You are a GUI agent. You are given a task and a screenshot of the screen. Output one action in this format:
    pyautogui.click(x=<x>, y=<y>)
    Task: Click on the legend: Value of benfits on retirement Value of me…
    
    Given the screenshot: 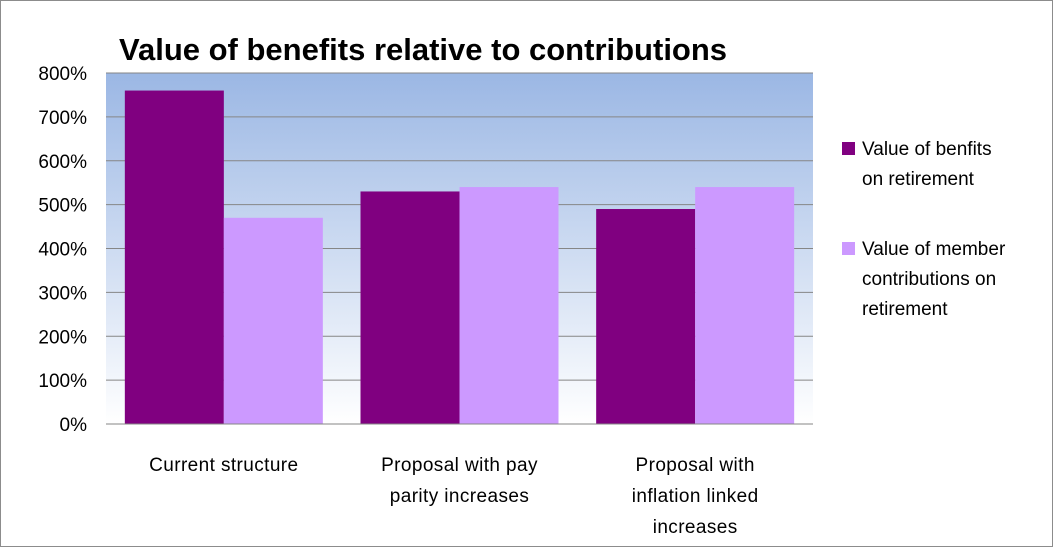 What is the action you would take?
    pyautogui.click(x=924, y=229)
    